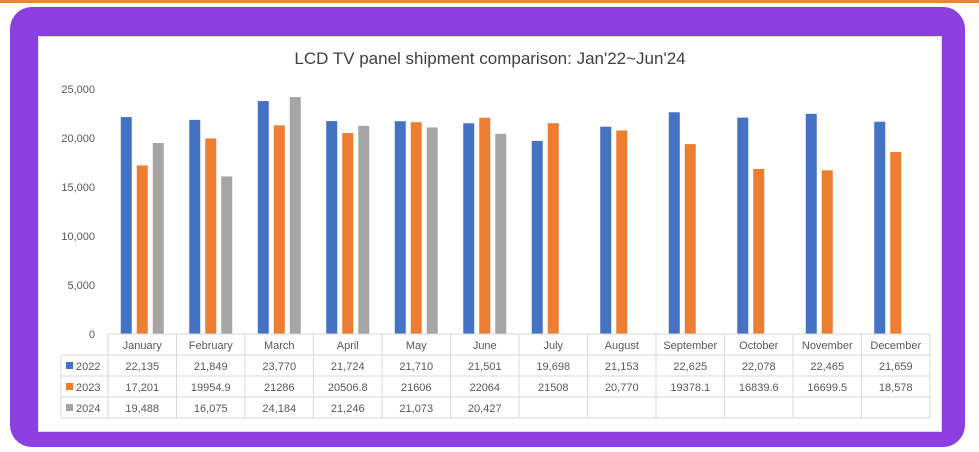  Describe the element at coordinates (896, 367) in the screenshot. I see `data-label: 21,659` at that location.